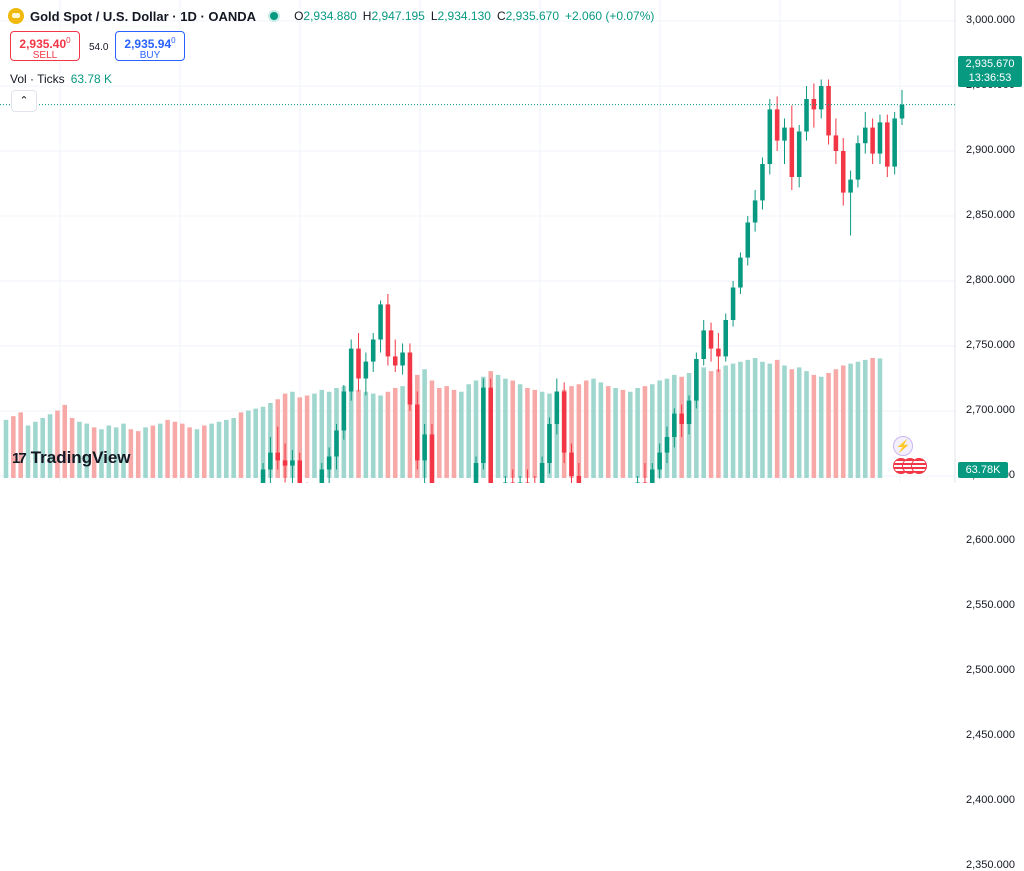 The width and height of the screenshot is (1024, 871). Describe the element at coordinates (143, 16) in the screenshot. I see `symbol-title: Gold Spot / U.S. Dollar · 1D · OANDA` at that location.